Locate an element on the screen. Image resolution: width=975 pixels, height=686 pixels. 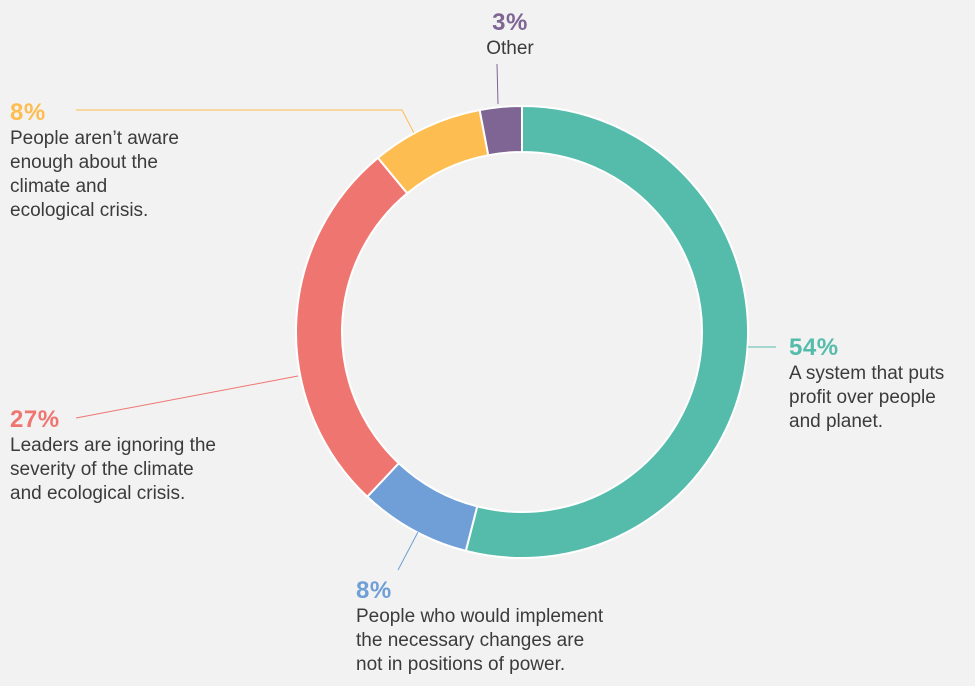
leader-line-leaders-ignoring is located at coordinates (187, 397).